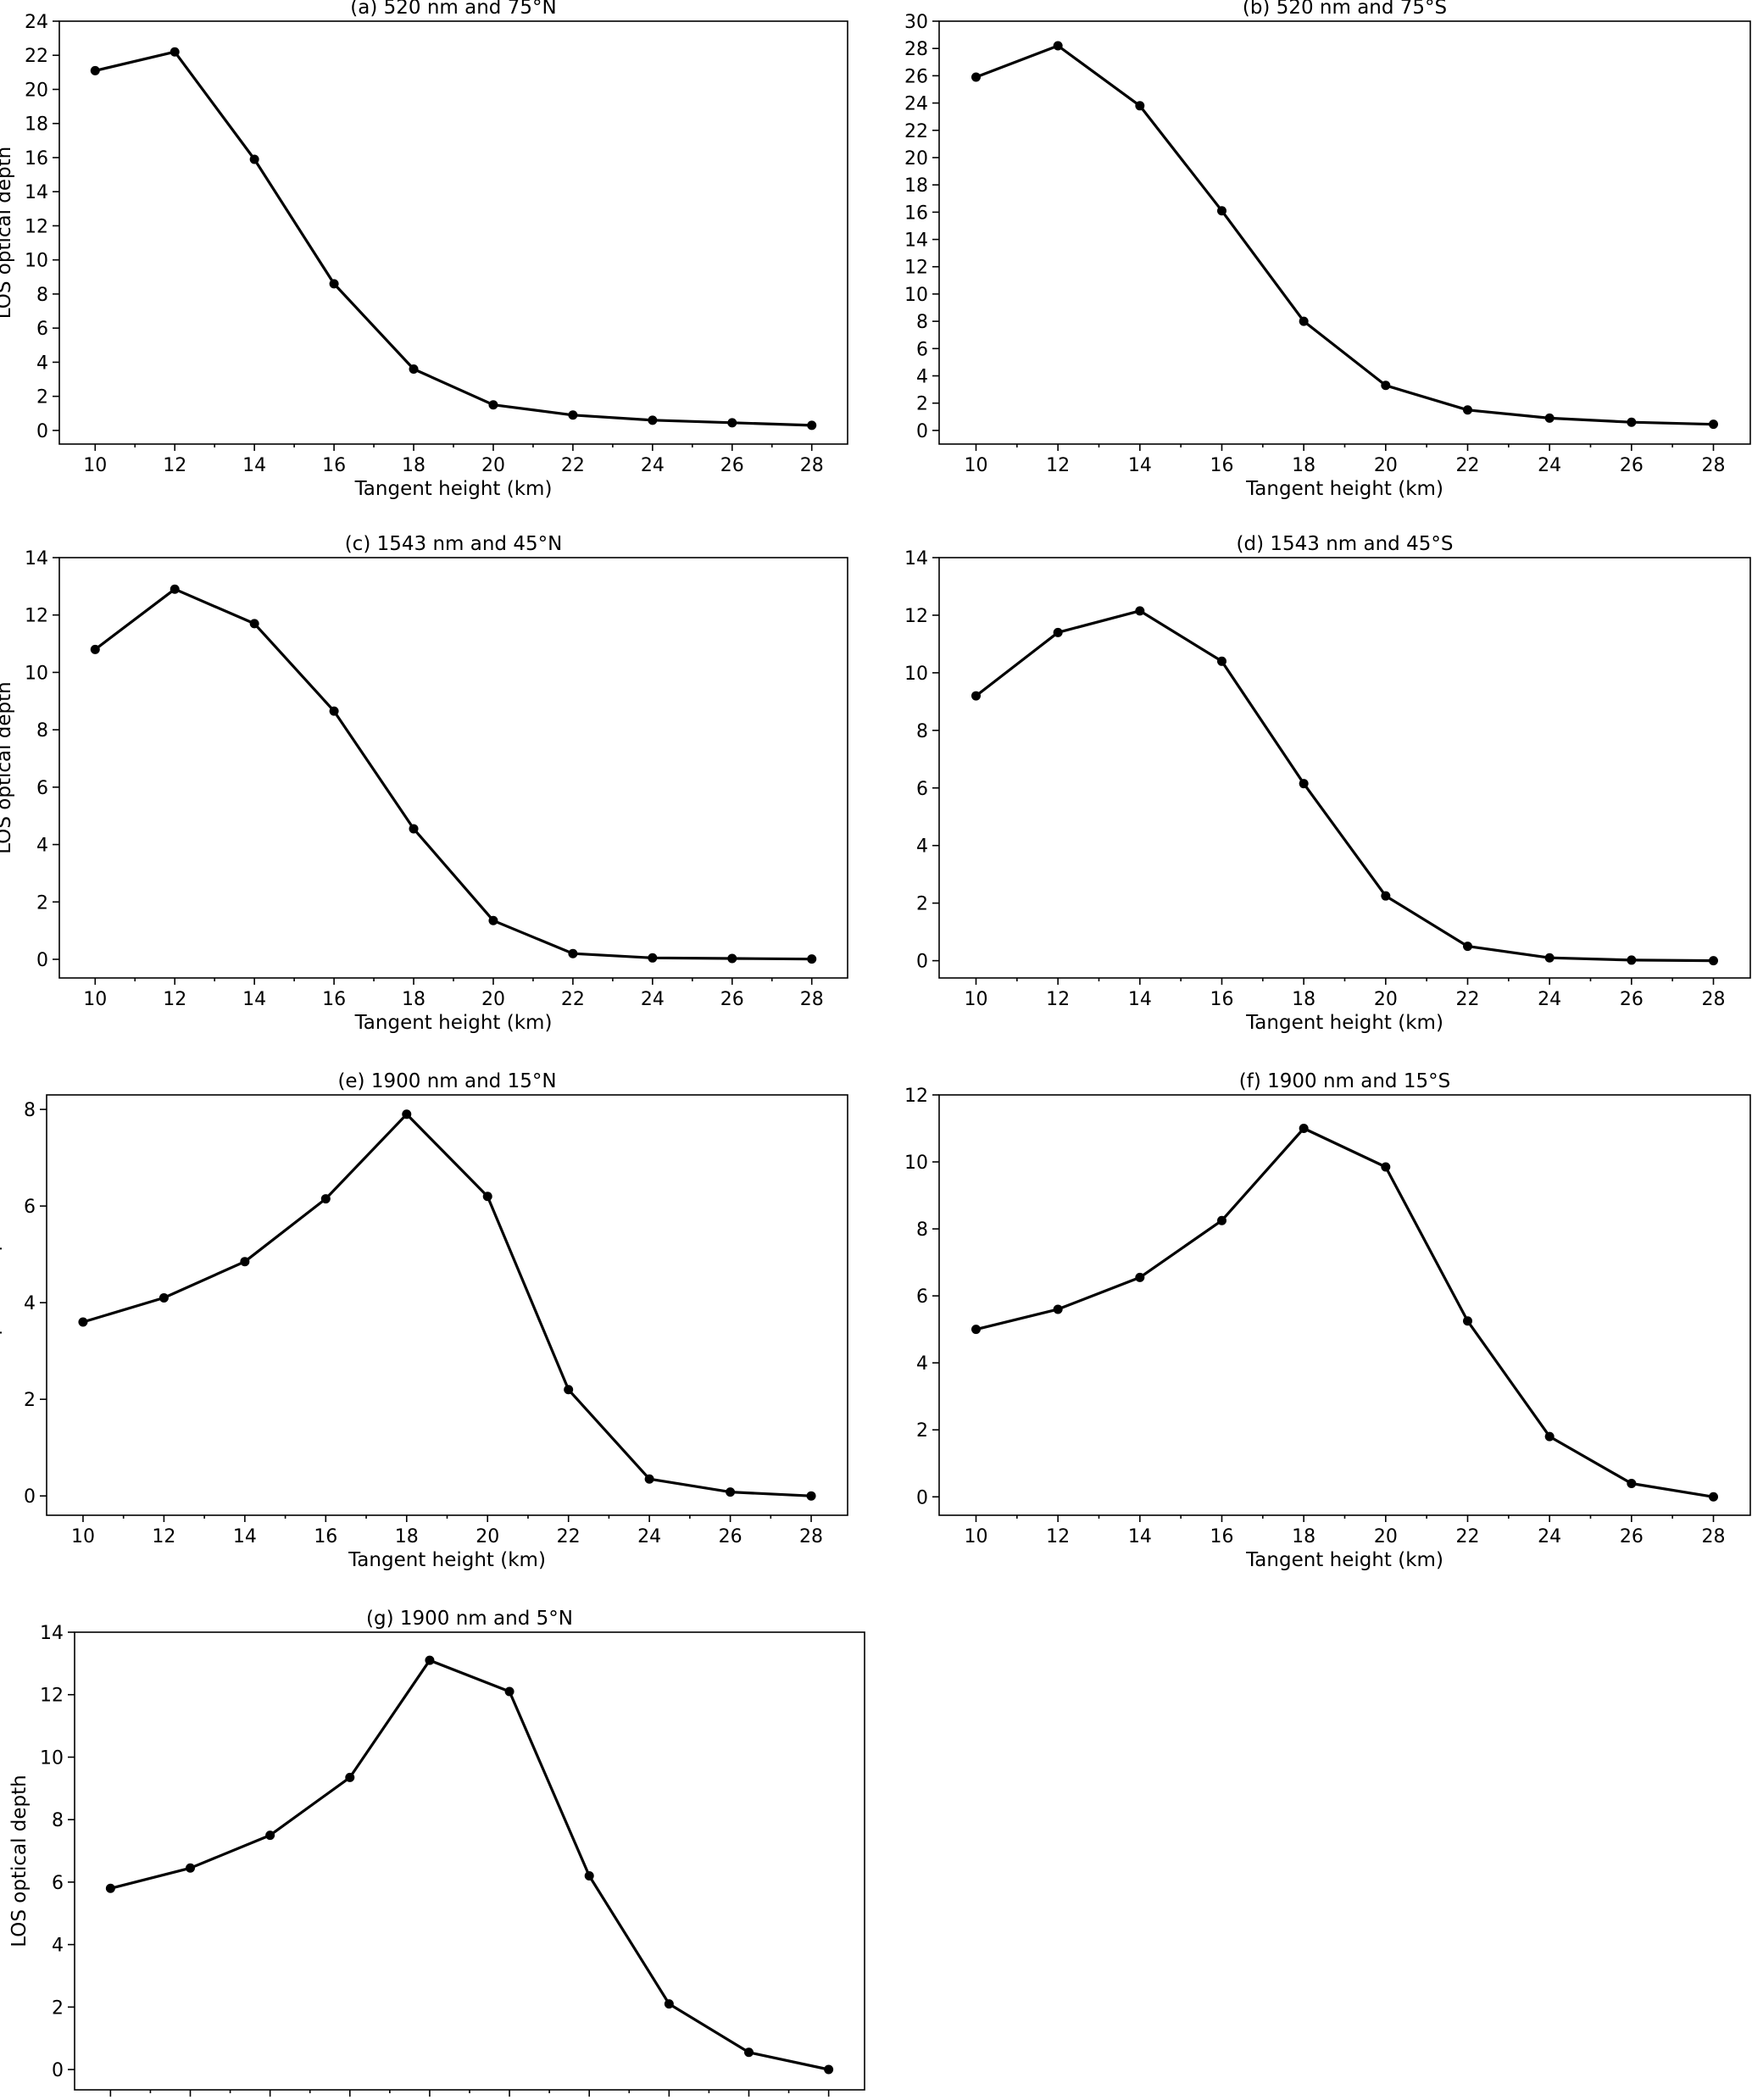 This screenshot has height=2100, width=1752. I want to click on x-tick-label: 24, so click(653, 999).